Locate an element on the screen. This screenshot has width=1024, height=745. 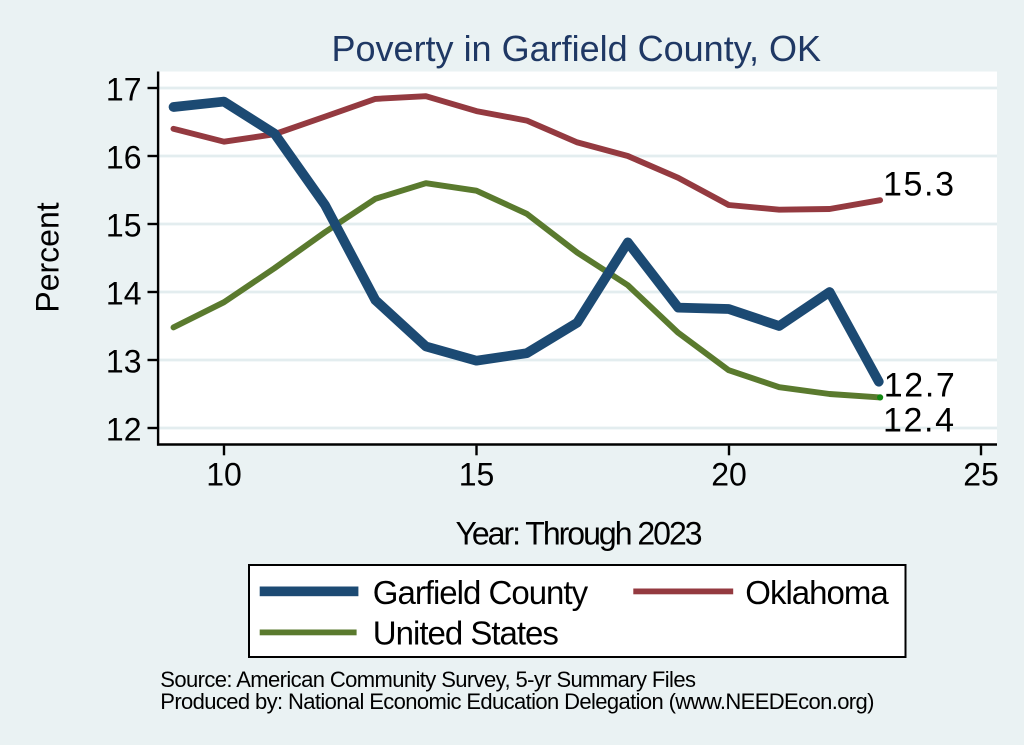
svg-text: 25 is located at coordinates (981, 475).